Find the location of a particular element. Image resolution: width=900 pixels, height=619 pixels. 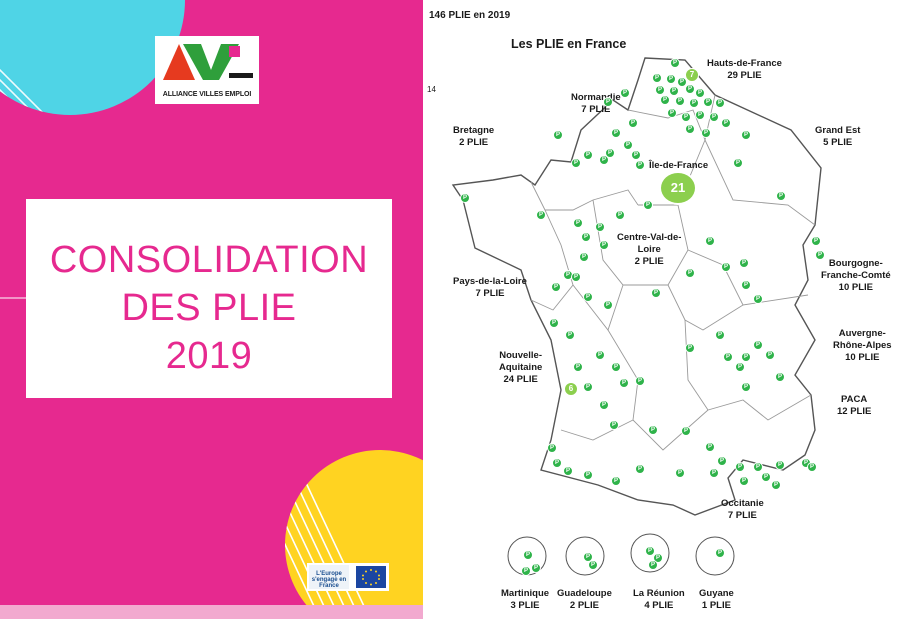

map-header: 146 PLIE en 2019 is located at coordinates (470, 15).